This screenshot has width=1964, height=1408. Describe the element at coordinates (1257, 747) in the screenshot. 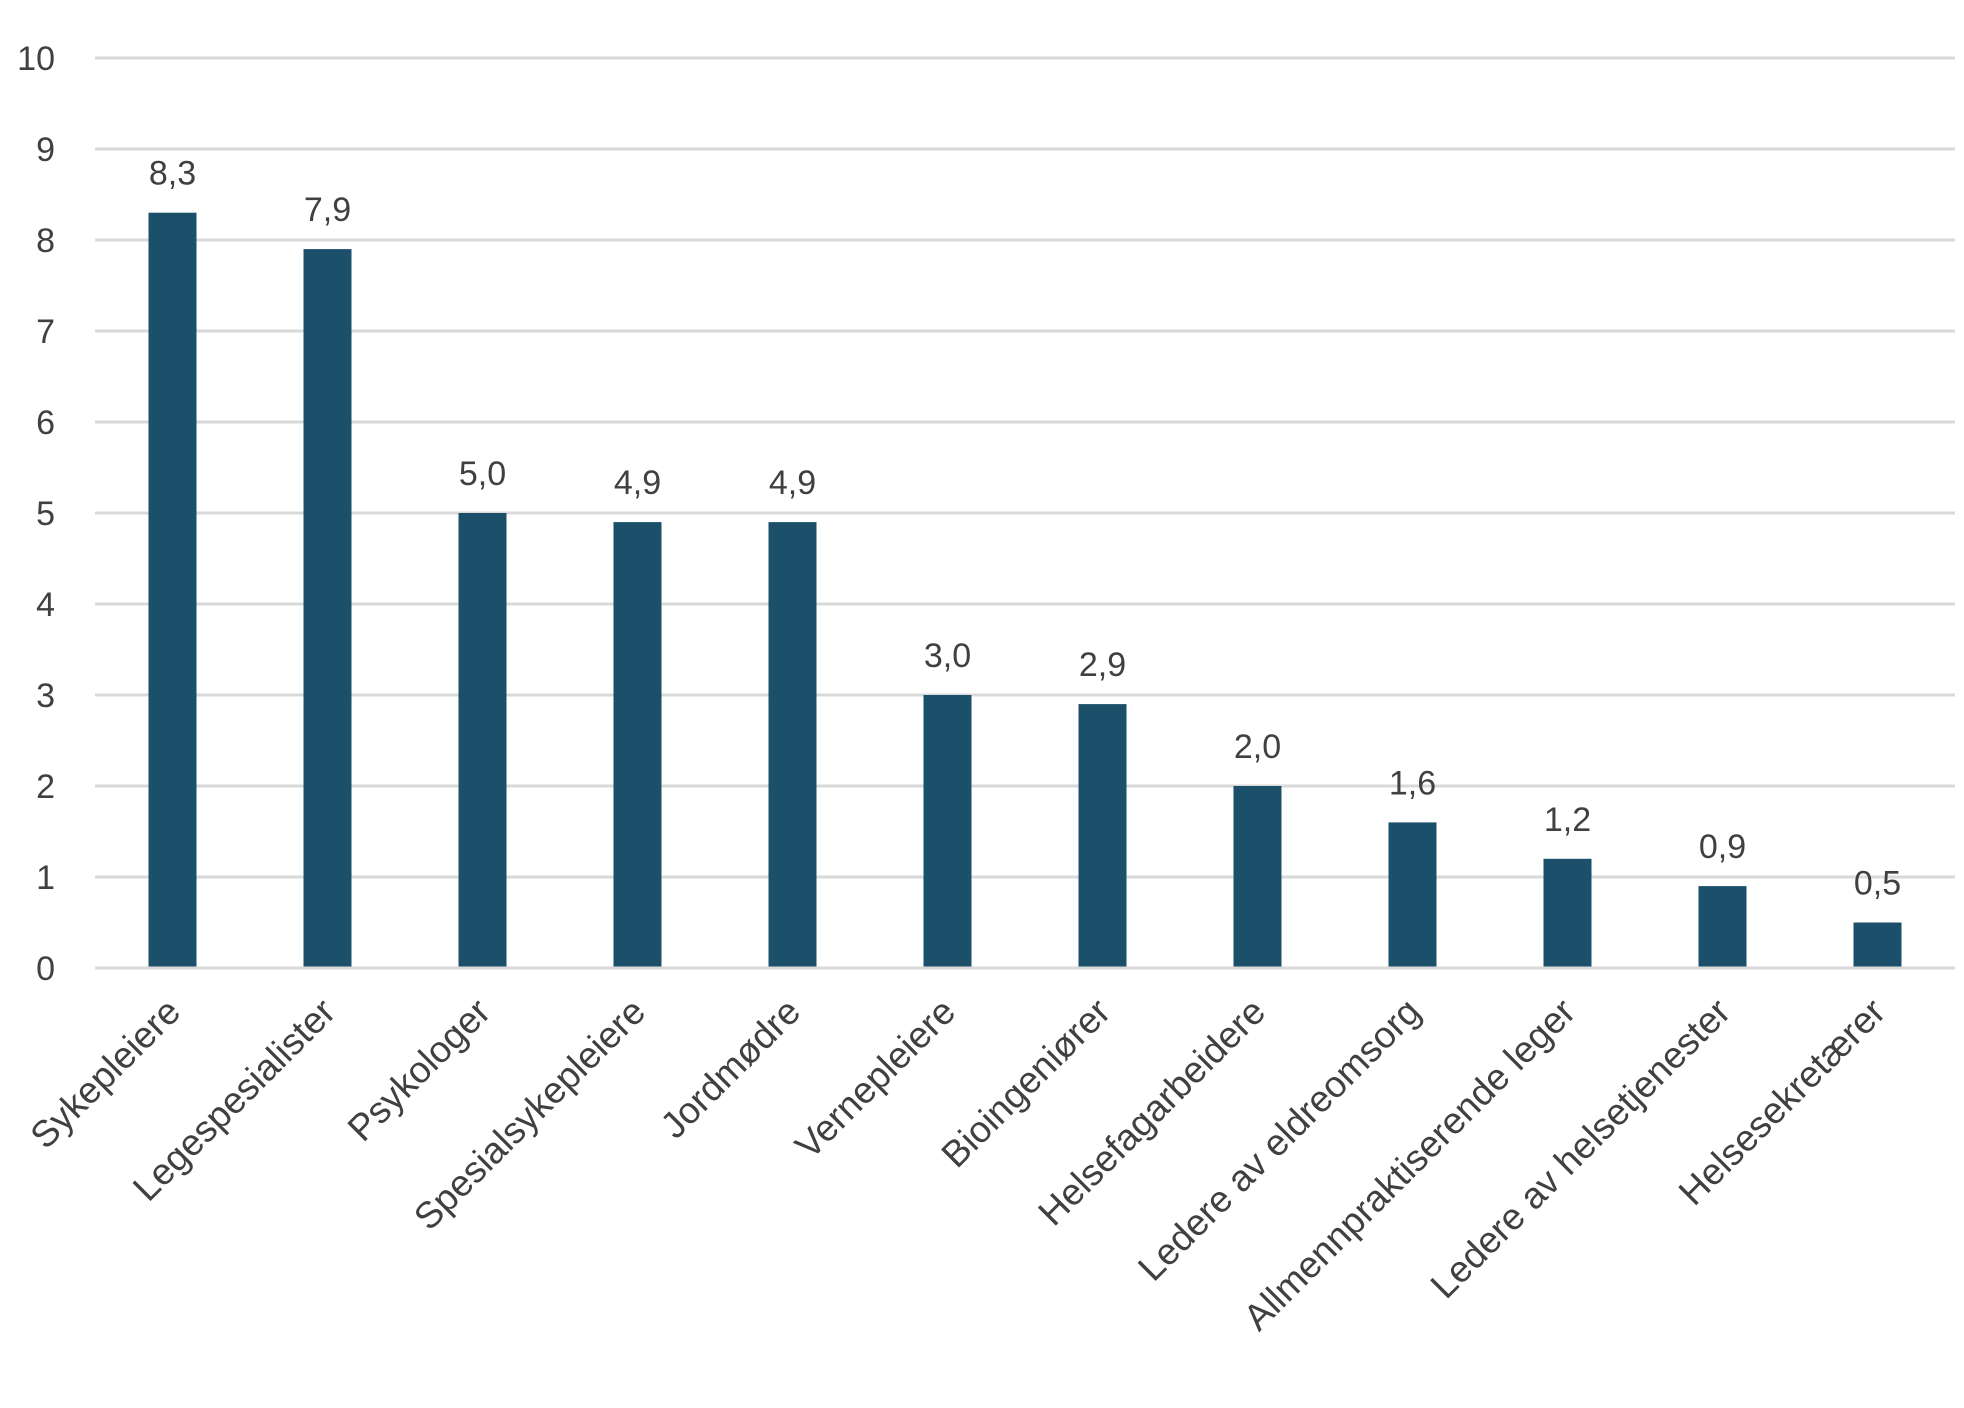

I see `data-label: 2,0` at that location.